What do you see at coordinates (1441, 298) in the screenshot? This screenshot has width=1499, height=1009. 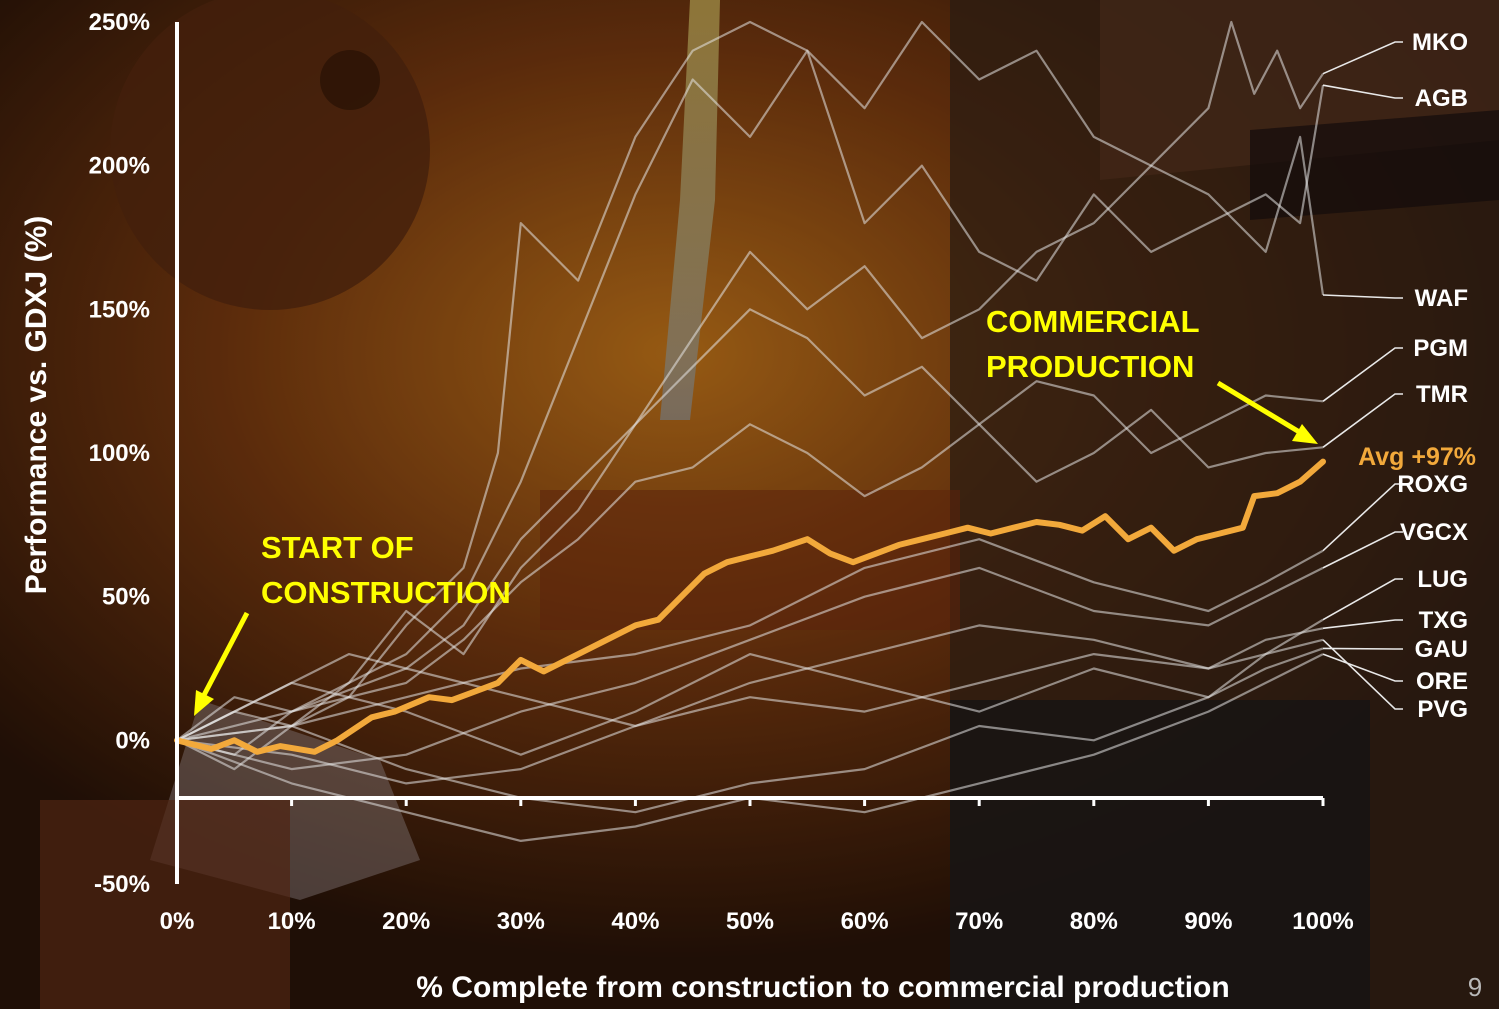 I see `series-label-waf: WAF` at bounding box center [1441, 298].